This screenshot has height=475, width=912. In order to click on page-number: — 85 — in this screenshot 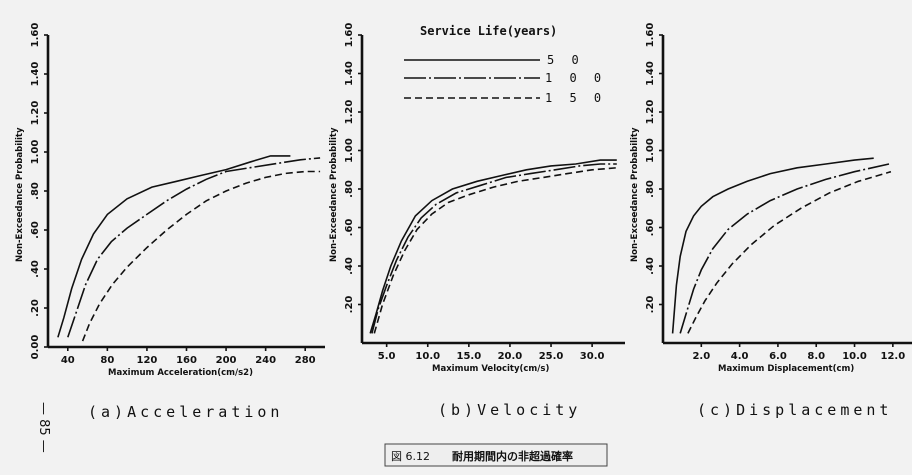, I will do `click(43, 427)`.